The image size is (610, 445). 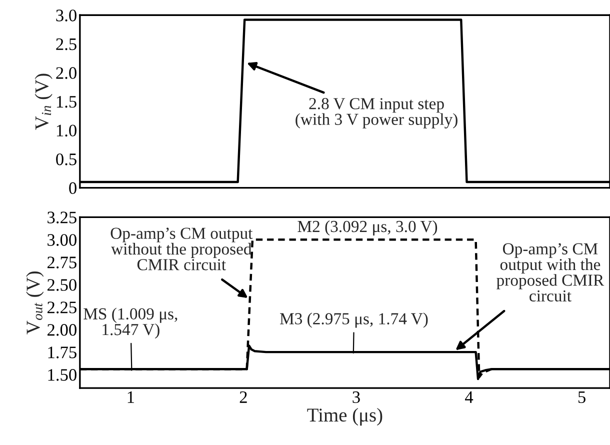 I want to click on y-tick-label: 0.5, so click(x=66, y=159).